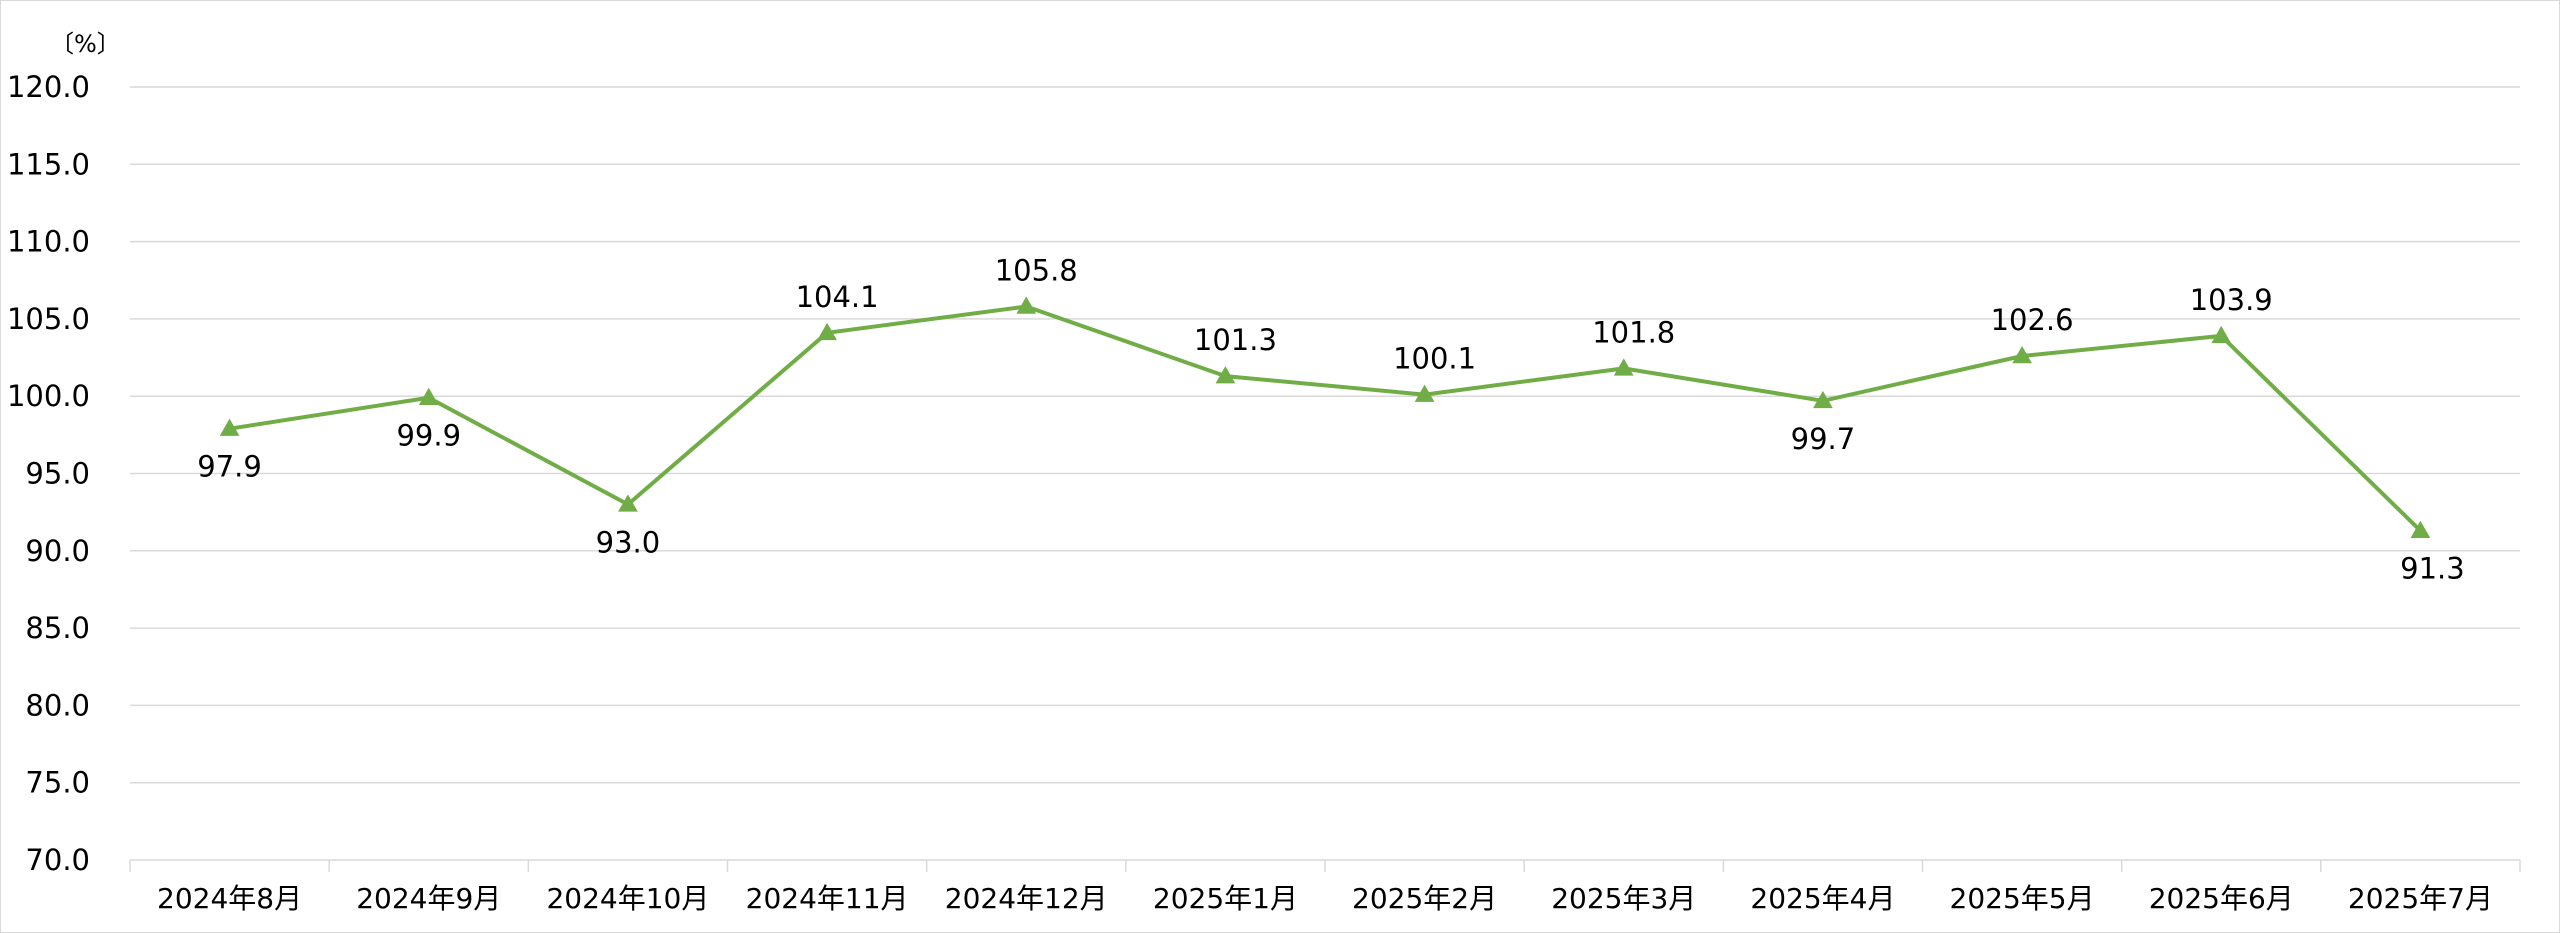 The width and height of the screenshot is (2560, 933). What do you see at coordinates (57, 705) in the screenshot?
I see `y-tick-label: 80.0` at bounding box center [57, 705].